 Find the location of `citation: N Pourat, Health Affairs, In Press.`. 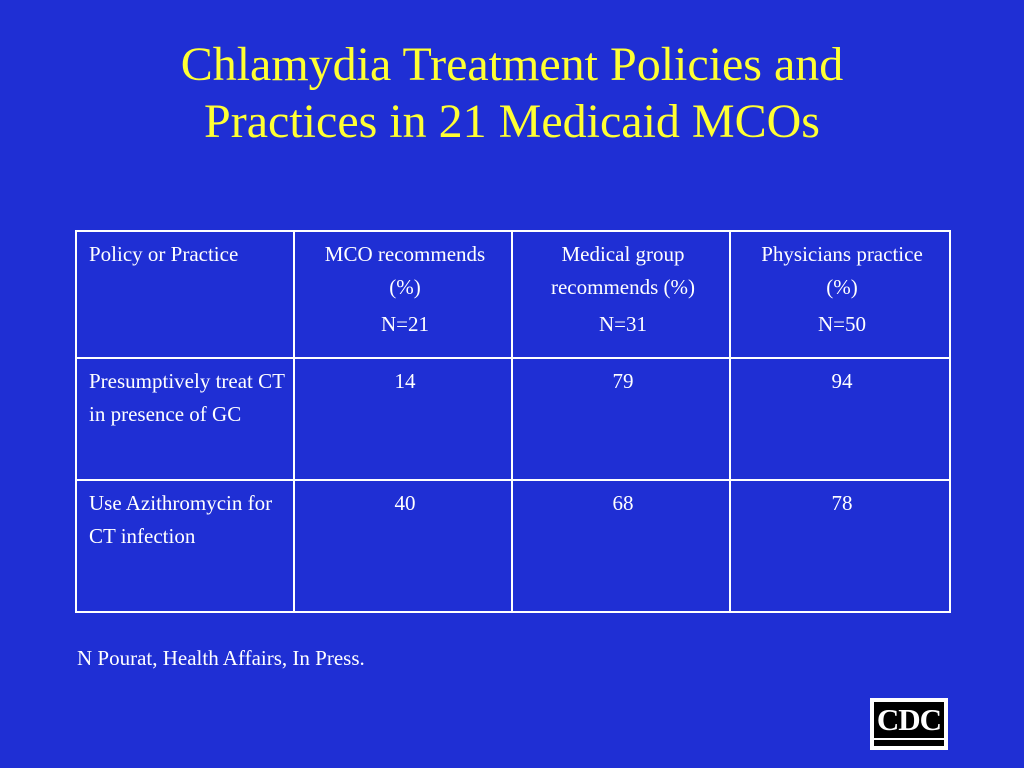

citation: N Pourat, Health Affairs, In Press. is located at coordinates (221, 658).